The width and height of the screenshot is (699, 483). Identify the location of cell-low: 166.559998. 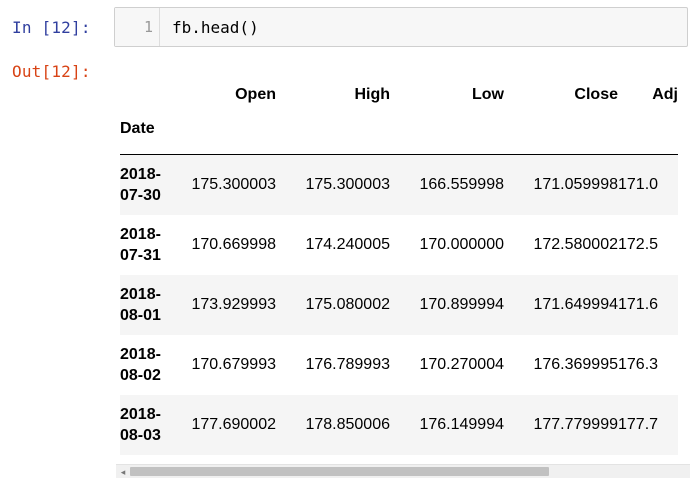
(461, 184).